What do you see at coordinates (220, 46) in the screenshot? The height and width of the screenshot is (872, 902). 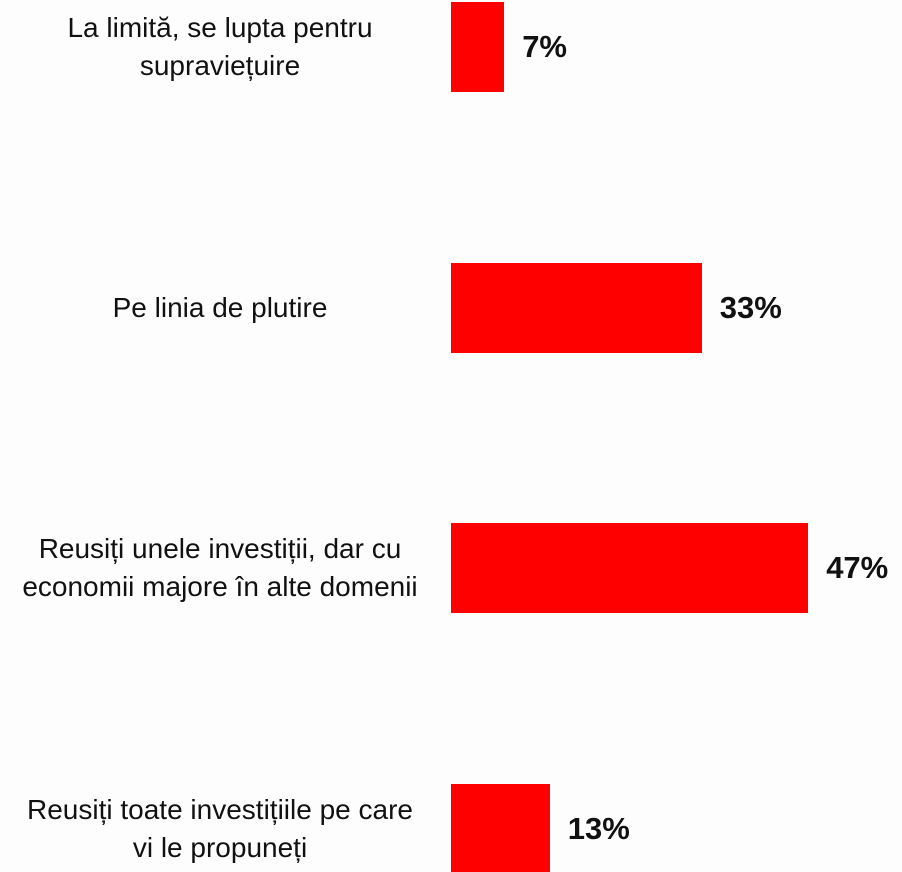 I see `category-label: La limită, se lupta pentru supraviețuire` at bounding box center [220, 46].